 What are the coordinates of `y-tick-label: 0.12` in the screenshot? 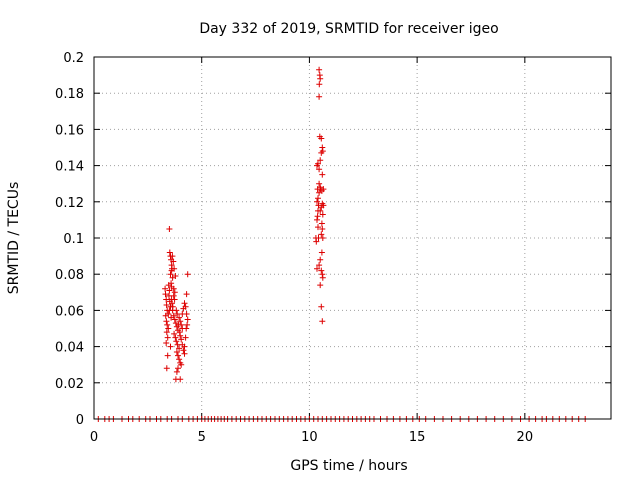 It's located at (69, 203).